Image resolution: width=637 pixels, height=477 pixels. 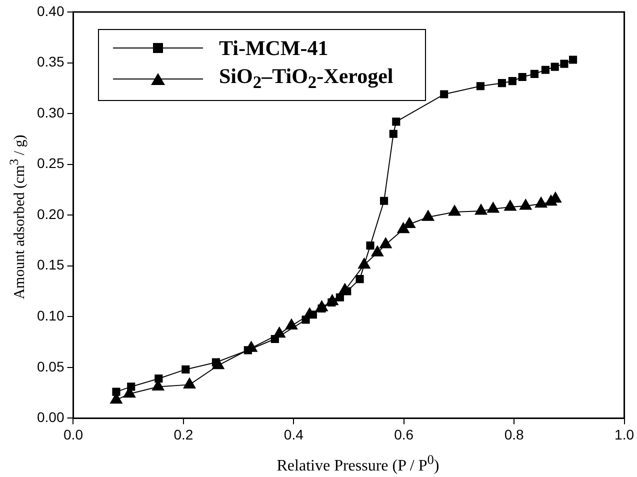 I want to click on y-tick-label: 0.40, so click(x=50, y=10).